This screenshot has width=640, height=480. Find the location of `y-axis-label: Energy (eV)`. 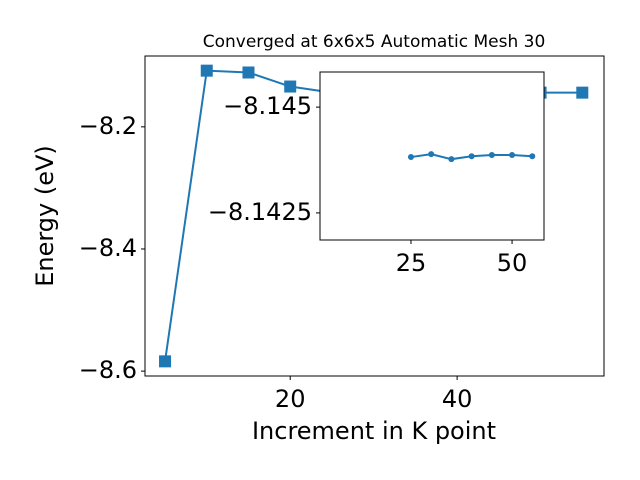

y-axis-label: Energy (eV) is located at coordinates (45, 216).